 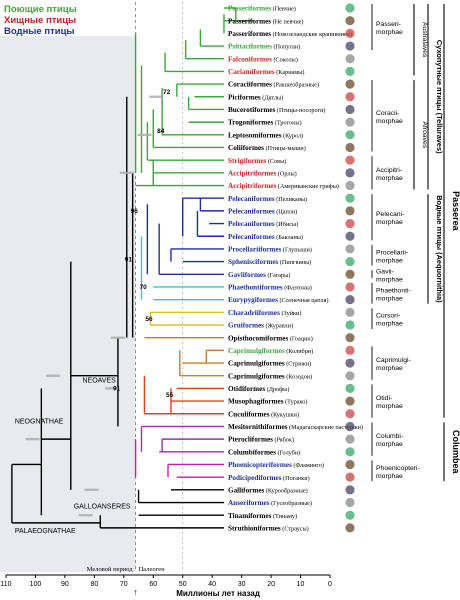 What do you see at coordinates (398, 472) in the screenshot?
I see `clade-label: Phoenicopteri-morphae` at bounding box center [398, 472].